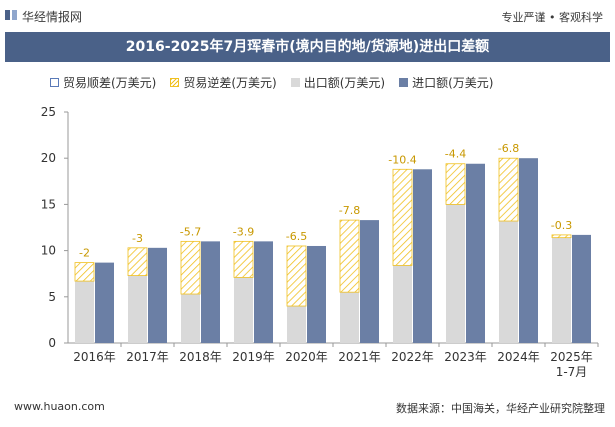  I want to click on x-tick-label: 2023年, so click(465, 357).